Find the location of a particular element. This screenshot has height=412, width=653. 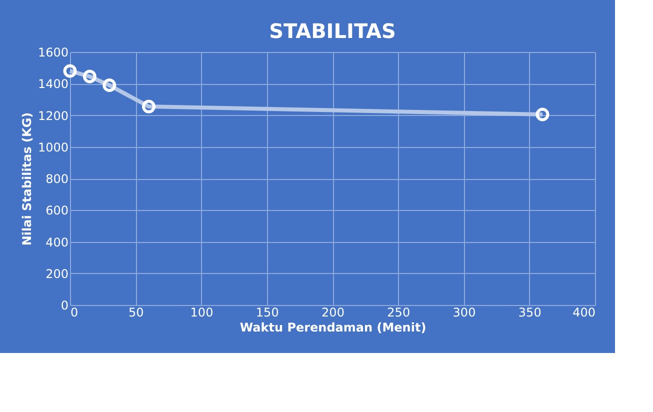

y-tick-label: 1400 is located at coordinates (53, 84).